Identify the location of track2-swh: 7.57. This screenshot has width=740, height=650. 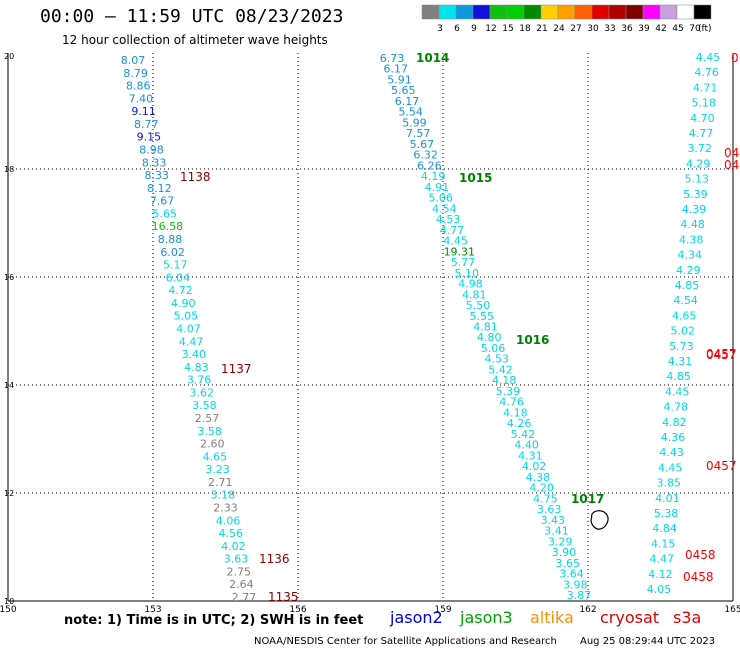
(418, 133).